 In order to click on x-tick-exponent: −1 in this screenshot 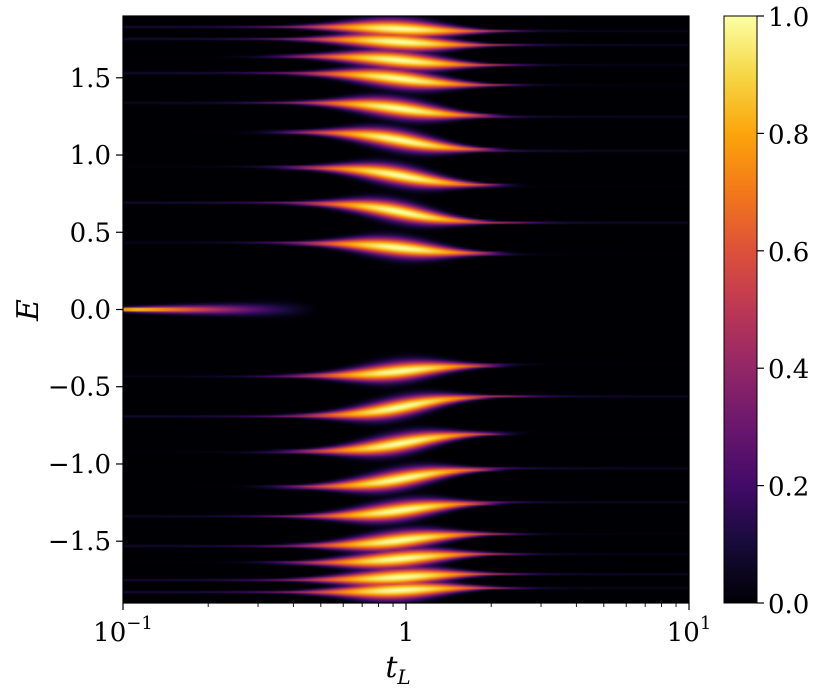, I will do `click(139, 623)`.